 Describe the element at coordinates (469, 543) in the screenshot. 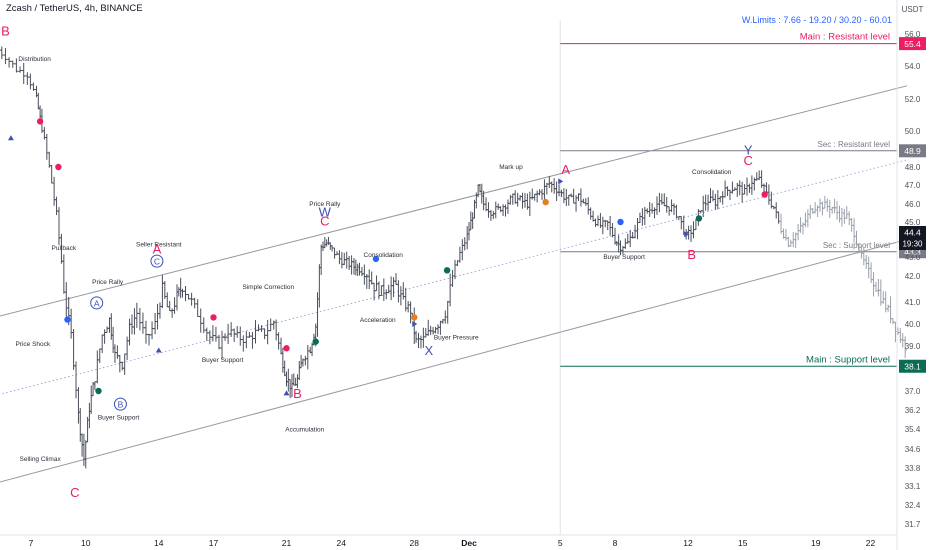

I see `x-tick-7: Dec` at that location.